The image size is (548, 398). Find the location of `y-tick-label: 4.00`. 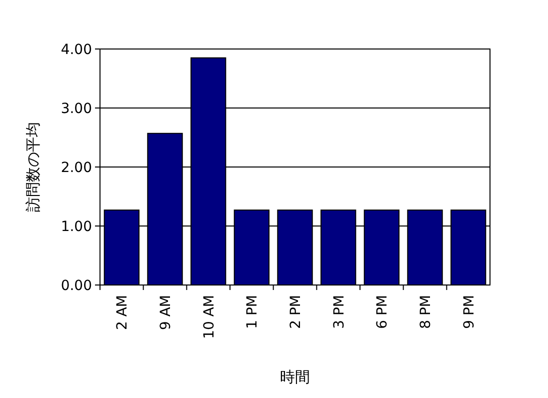

y-tick-label: 4.00 is located at coordinates (76, 50).